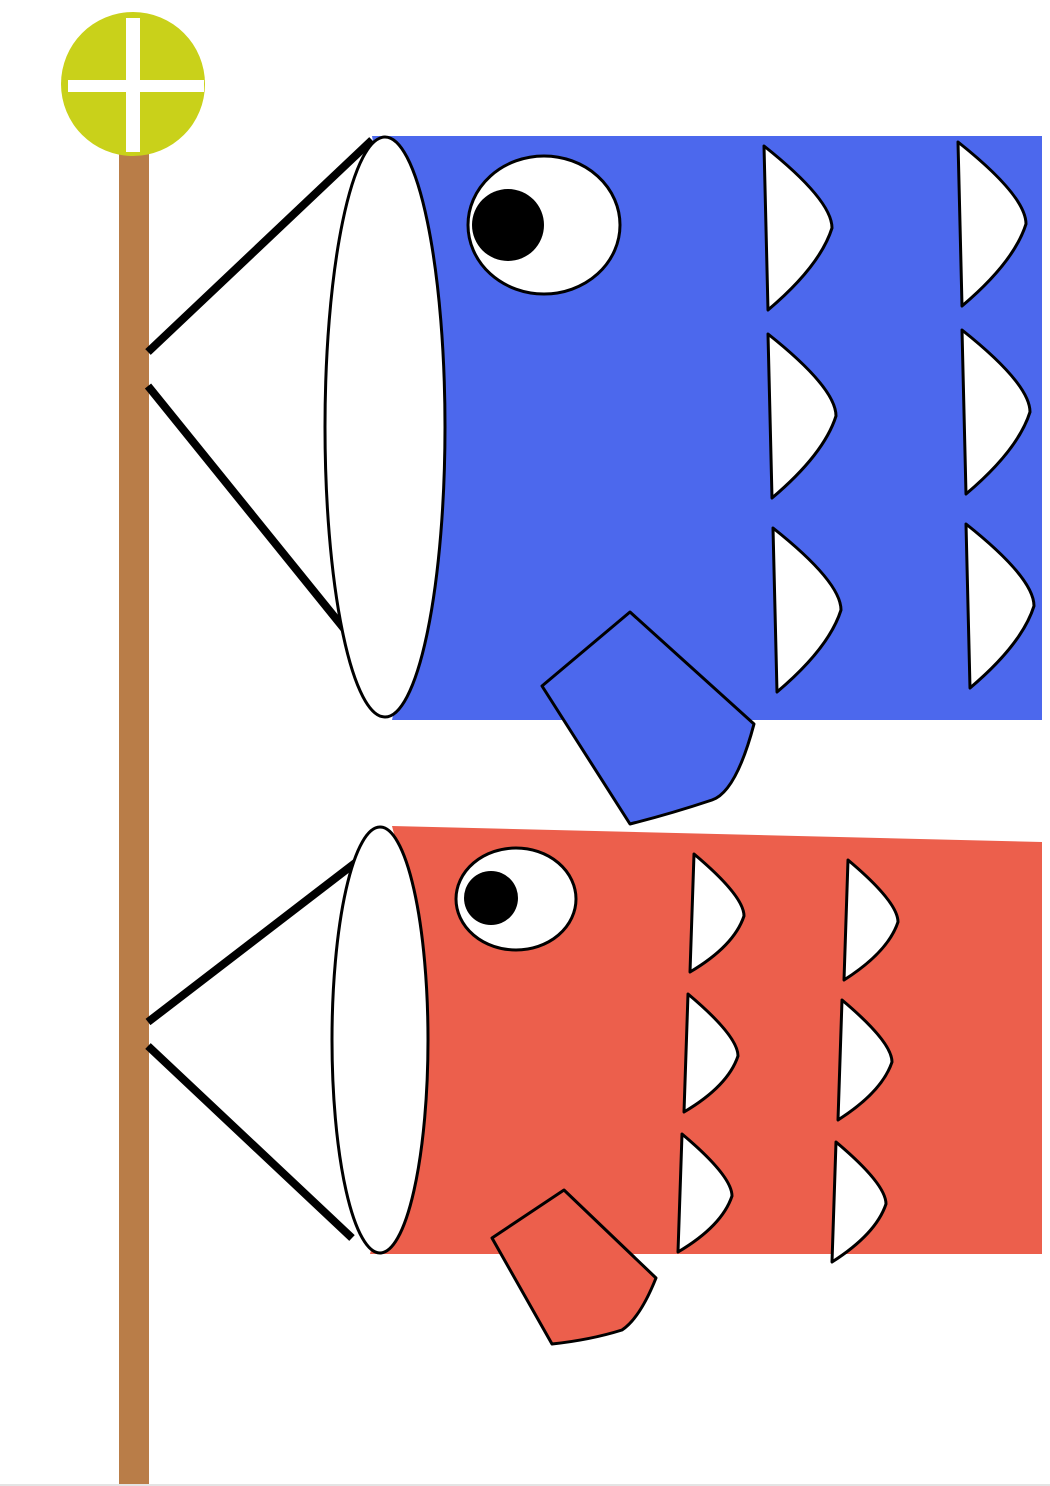  Describe the element at coordinates (260, 246) in the screenshot. I see `blue-koi-string` at that location.